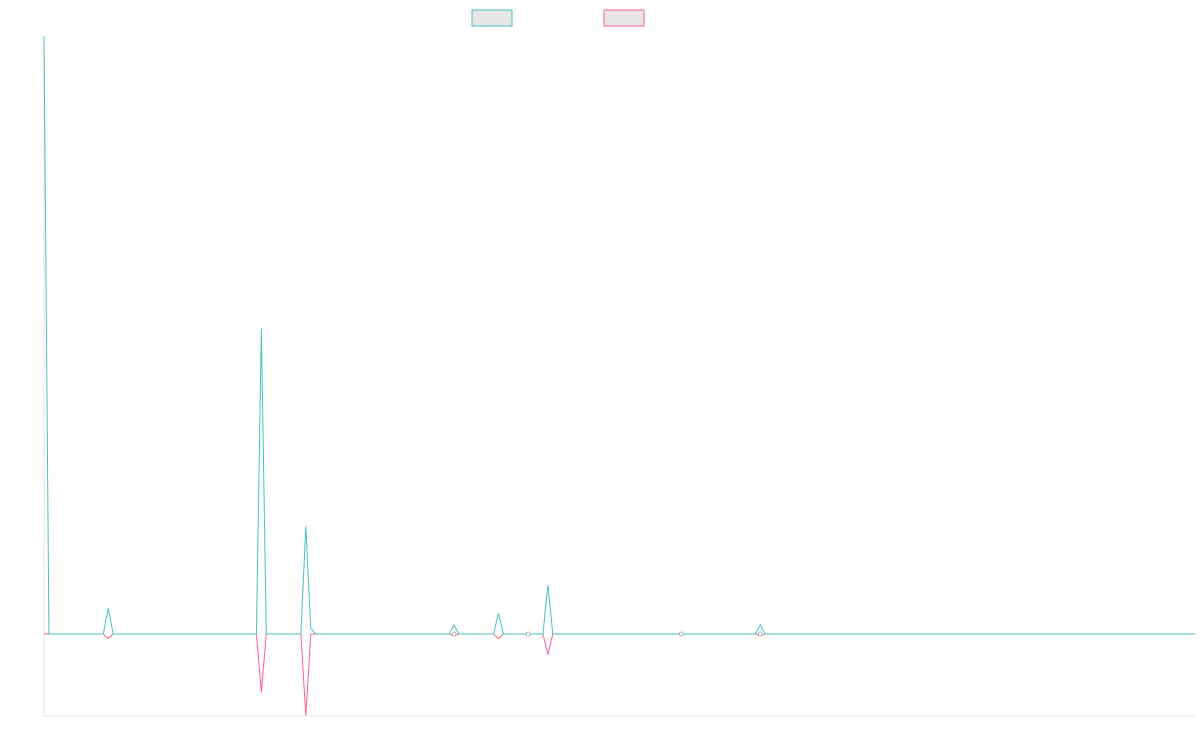 The height and width of the screenshot is (750, 1200). Describe the element at coordinates (619, 675) in the screenshot. I see `series-line-series-b` at that location.